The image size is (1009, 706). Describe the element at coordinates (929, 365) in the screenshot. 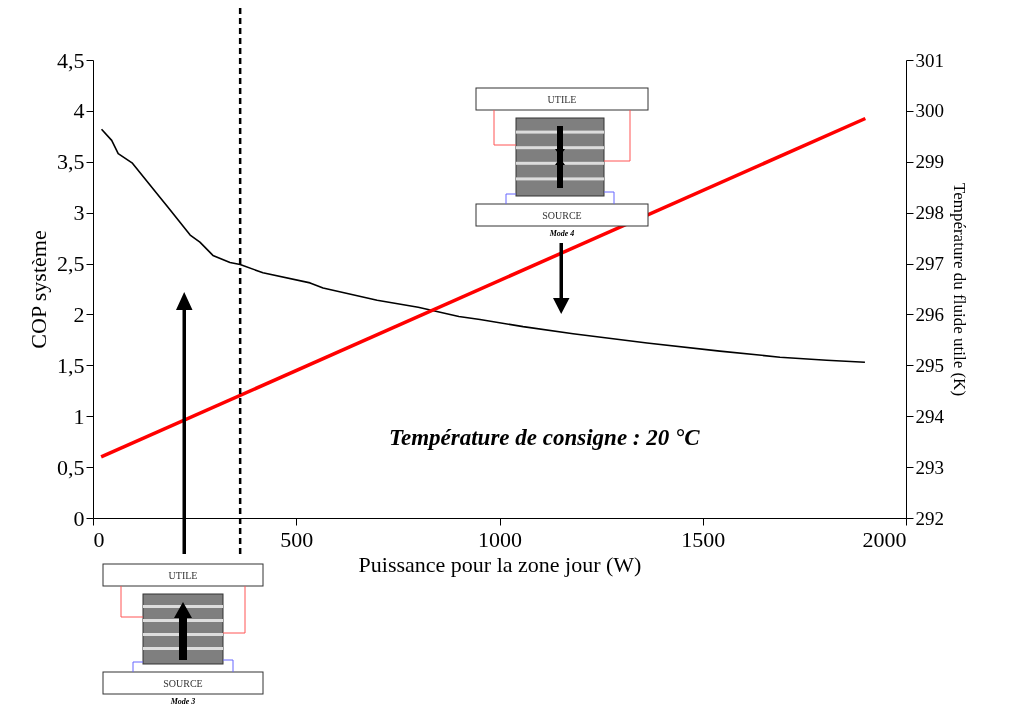

I see `y2-tick-label: 295` at that location.